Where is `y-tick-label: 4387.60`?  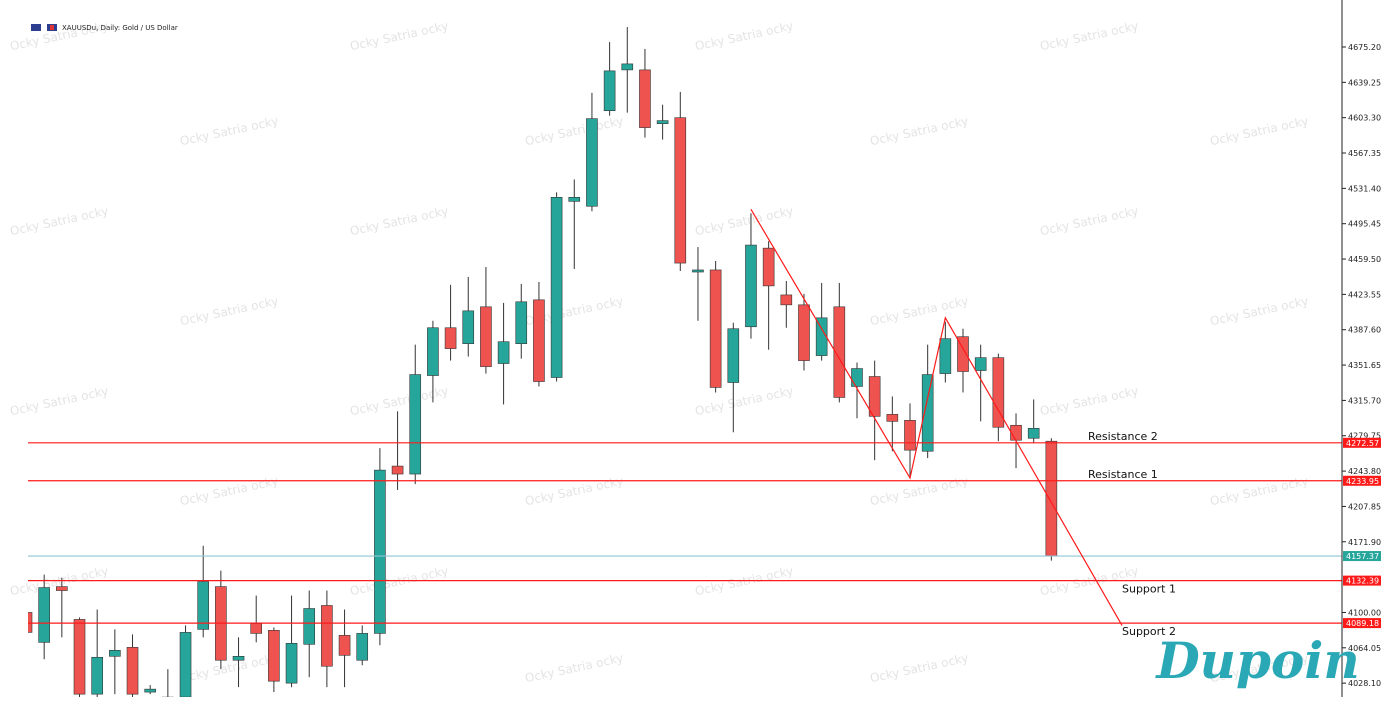 y-tick-label: 4387.60 is located at coordinates (1364, 330).